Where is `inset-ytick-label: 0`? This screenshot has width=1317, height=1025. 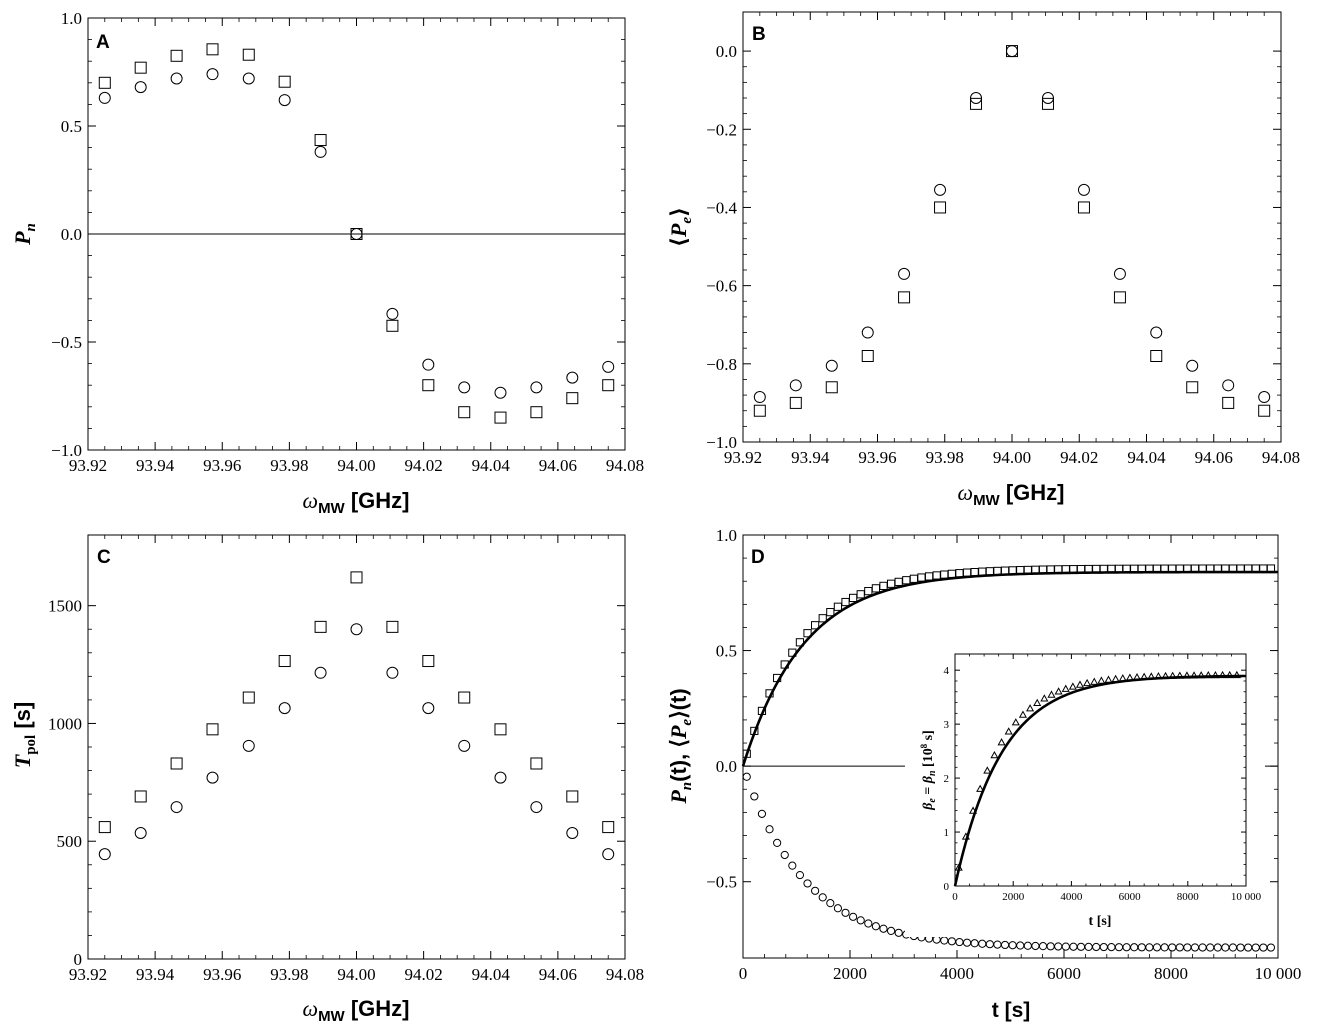 inset-ytick-label: 0 is located at coordinates (947, 887).